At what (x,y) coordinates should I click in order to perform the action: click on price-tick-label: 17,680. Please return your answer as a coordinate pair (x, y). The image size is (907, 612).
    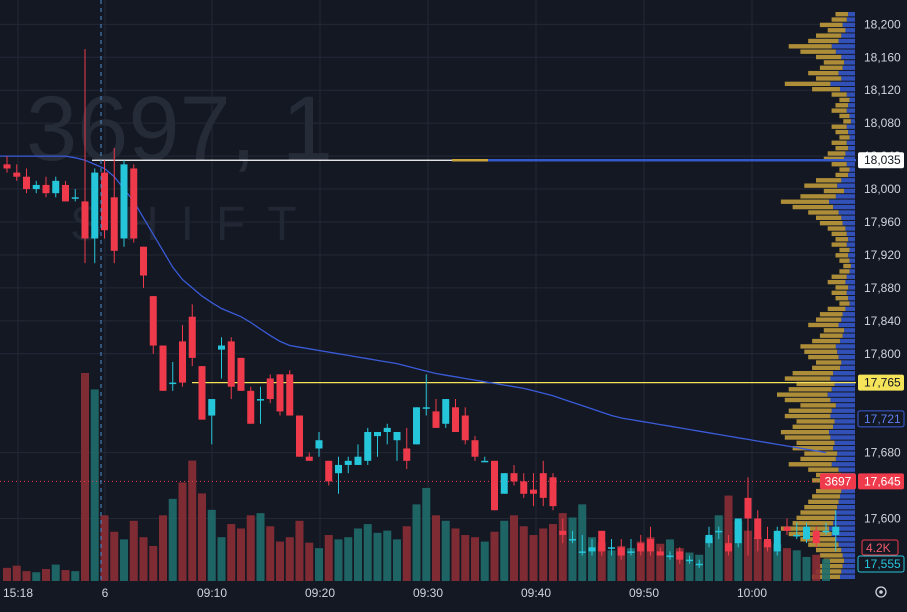
    Looking at the image, I should click on (882, 453).